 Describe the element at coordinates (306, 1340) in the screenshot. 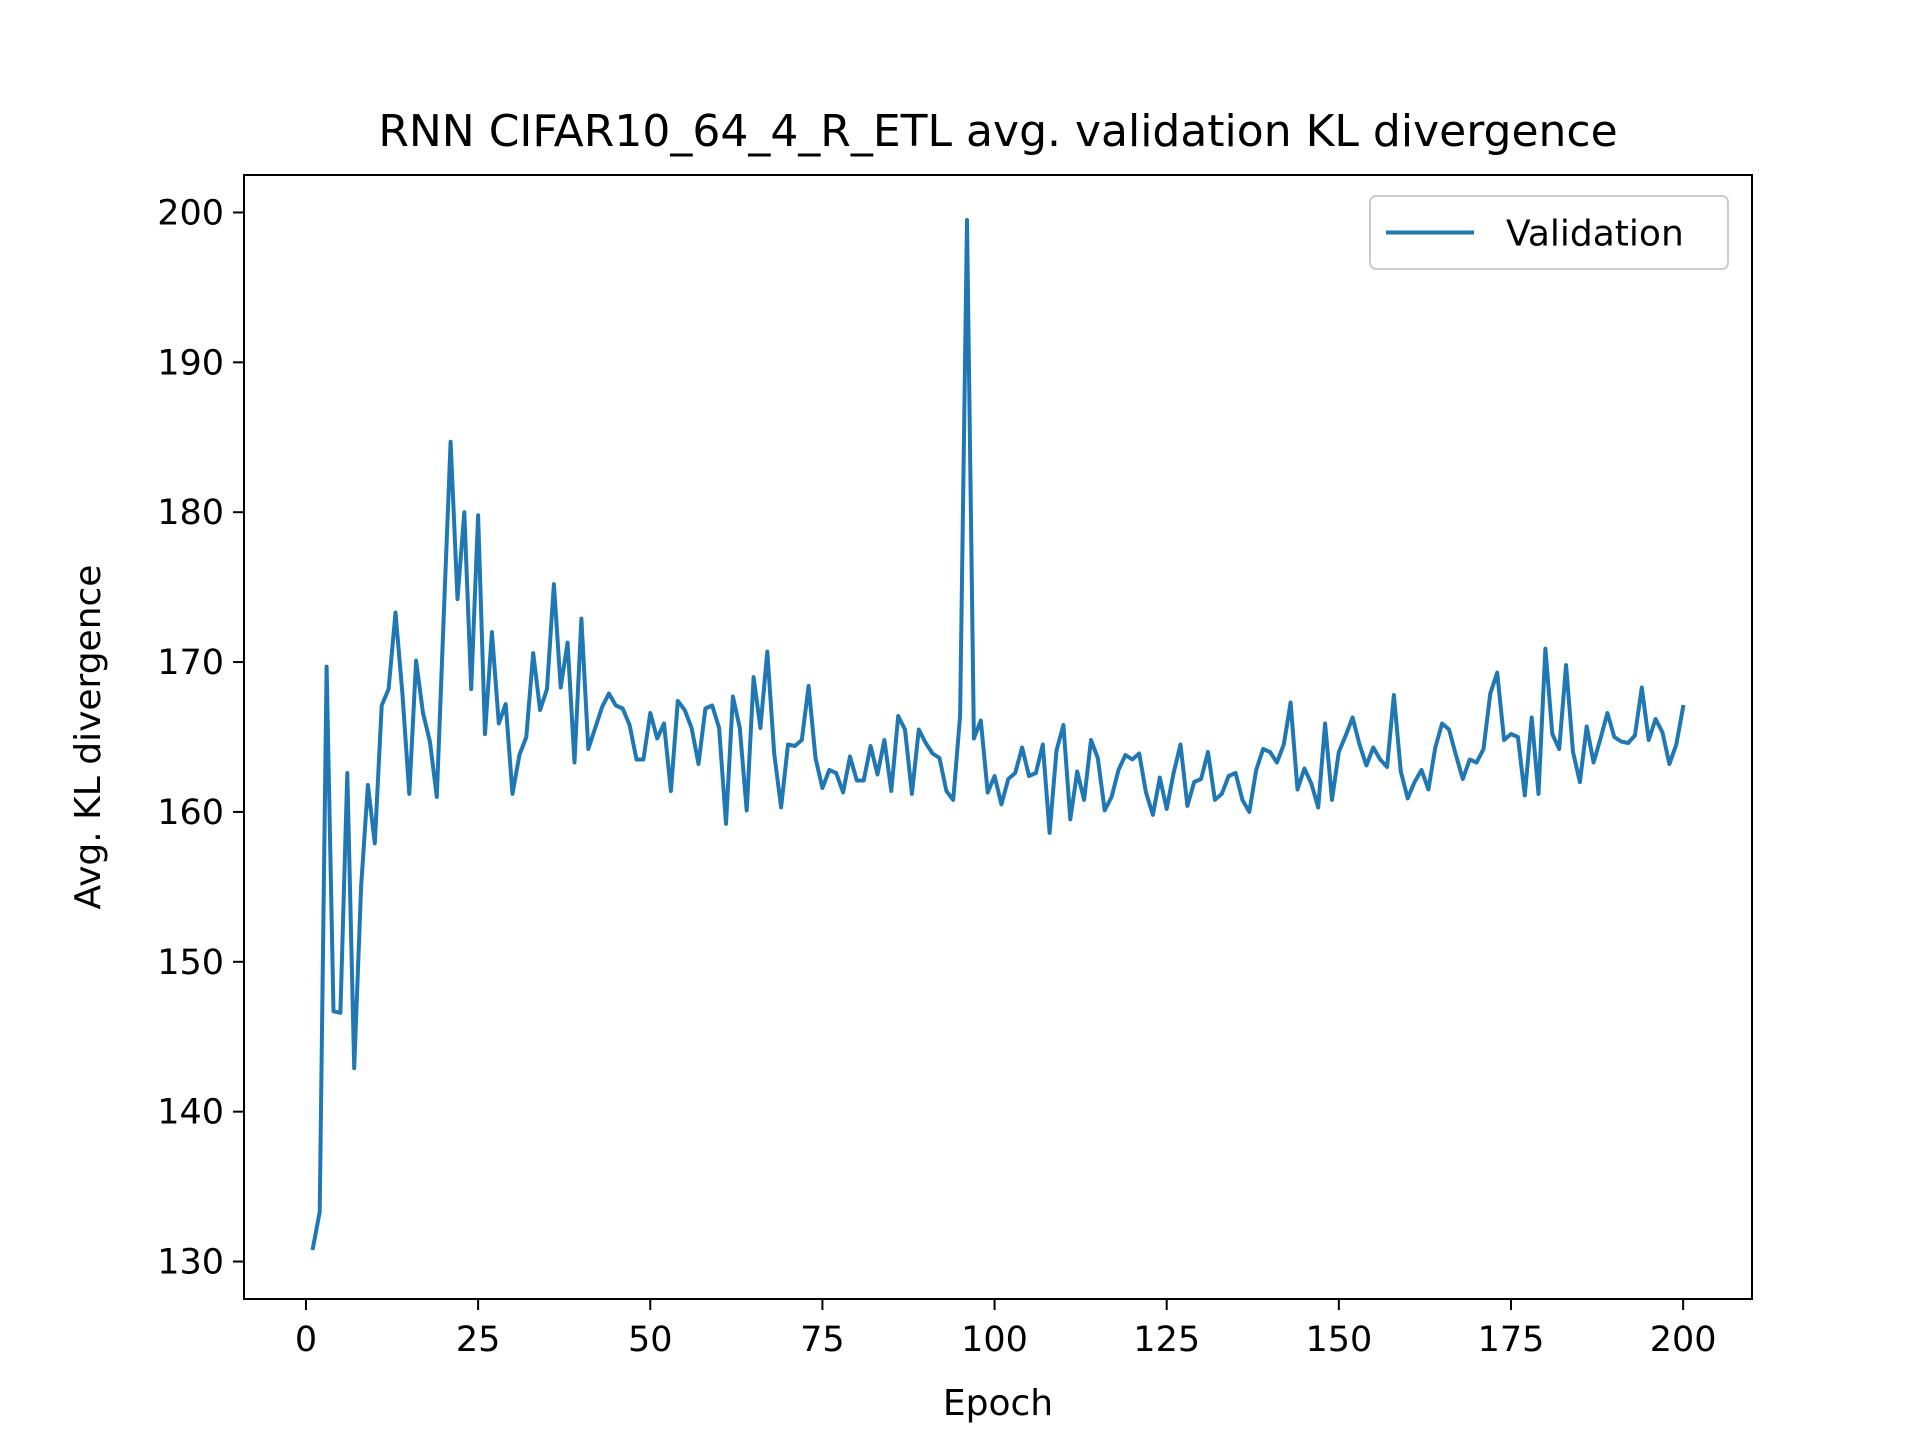

I see `x-tick-label: 0` at that location.